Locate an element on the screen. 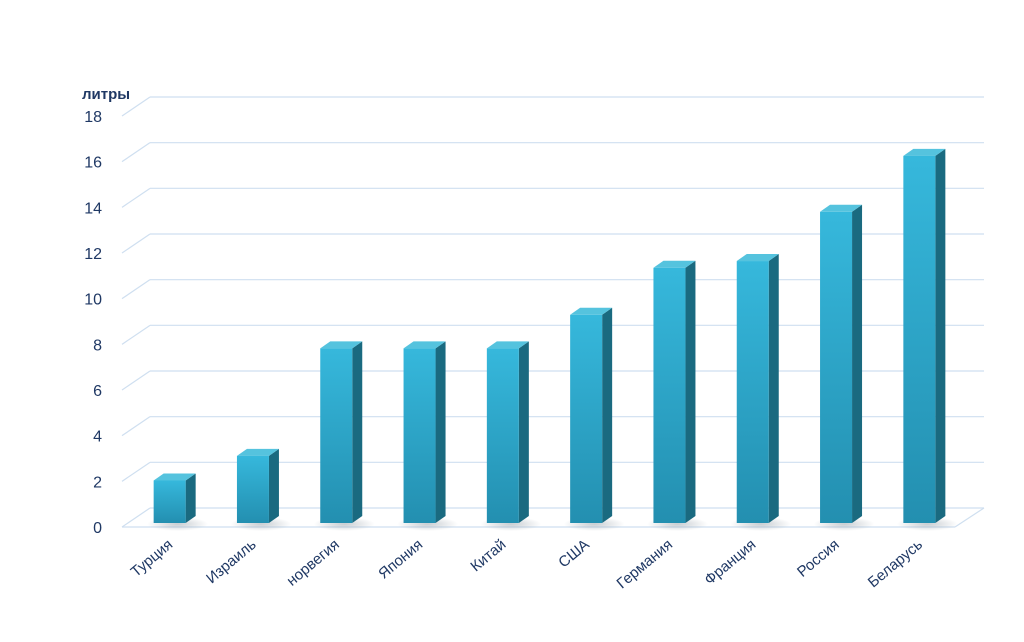 The image size is (1024, 642). x-tick-label: Франция is located at coordinates (730, 562).